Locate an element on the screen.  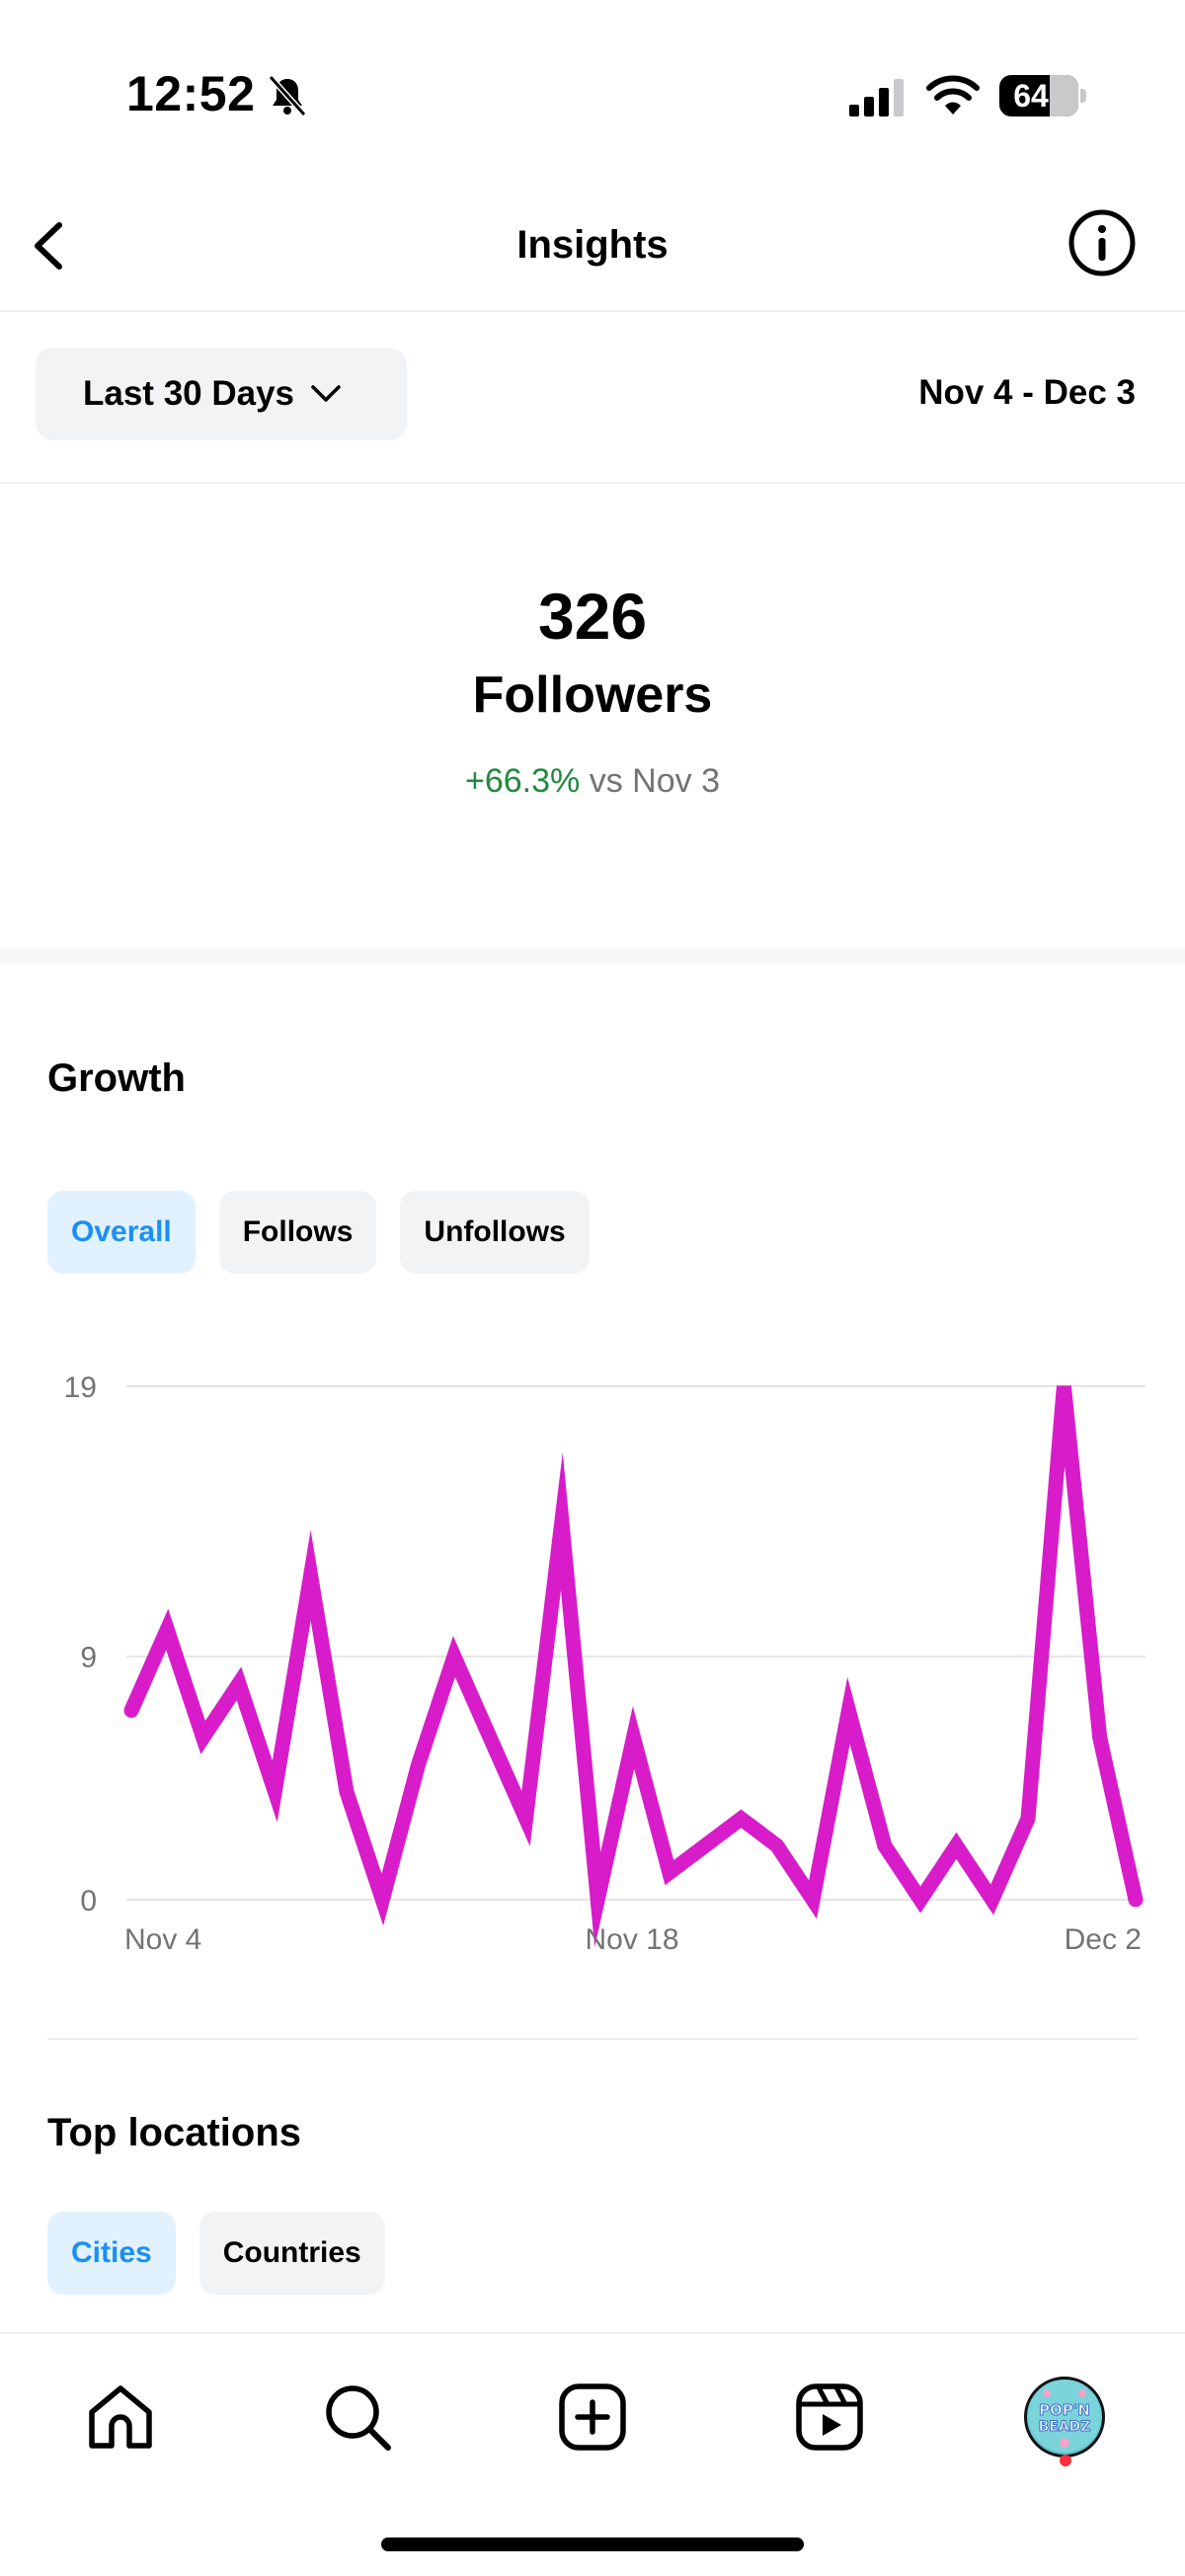
date-range-label: Last 30 Days is located at coordinates (189, 393).